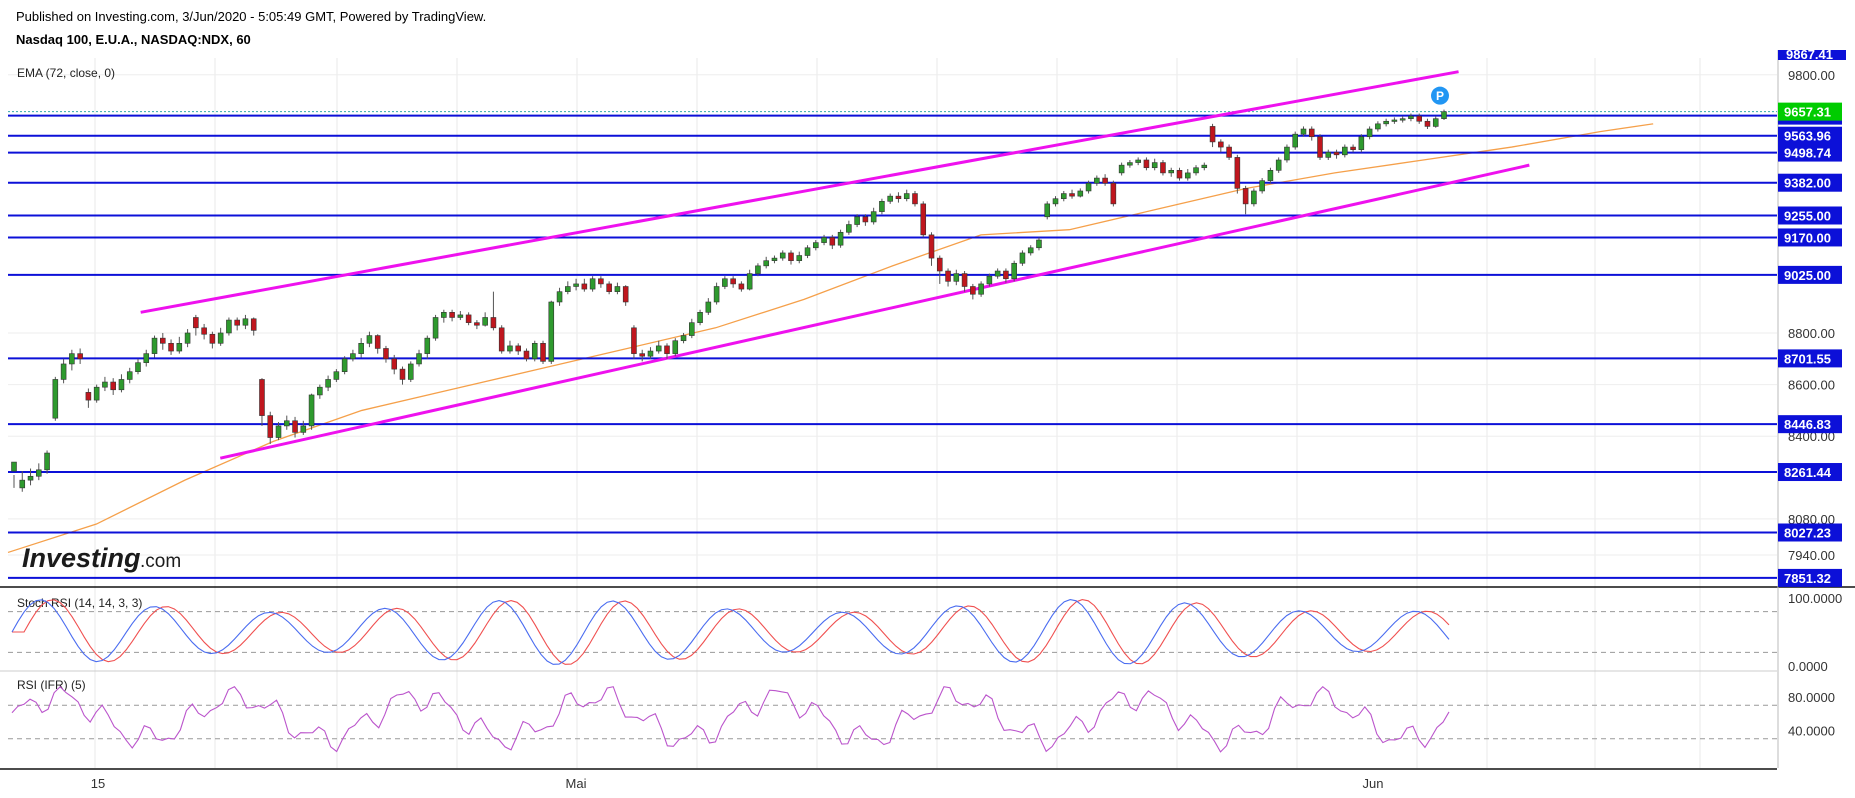 The width and height of the screenshot is (1855, 798). I want to click on price-tag, so click(1810, 182).